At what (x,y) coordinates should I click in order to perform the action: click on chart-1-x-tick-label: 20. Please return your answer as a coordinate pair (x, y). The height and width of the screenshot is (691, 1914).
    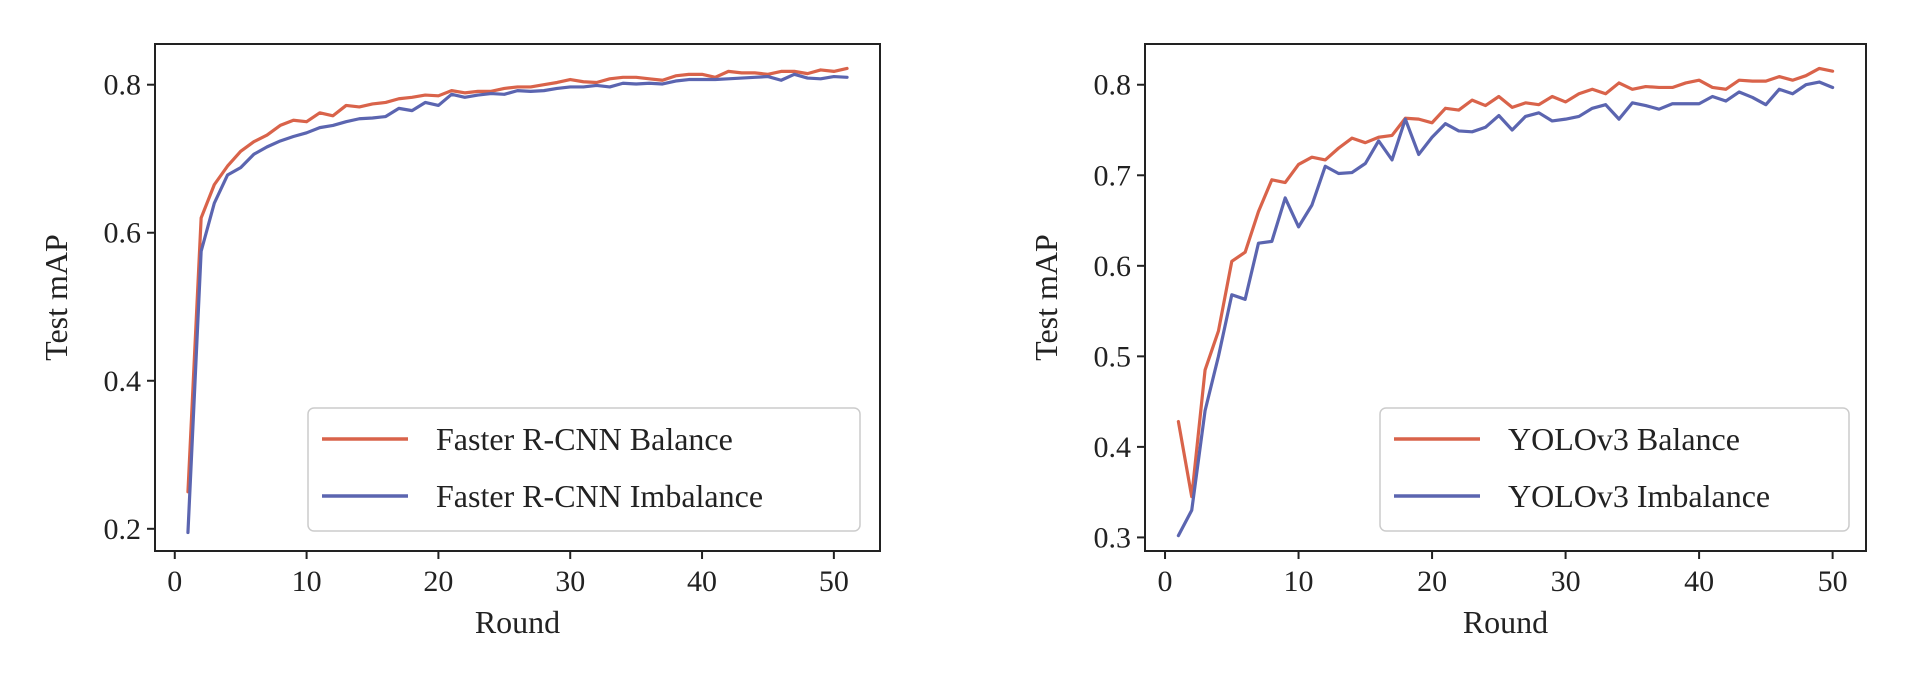
    Looking at the image, I should click on (438, 581).